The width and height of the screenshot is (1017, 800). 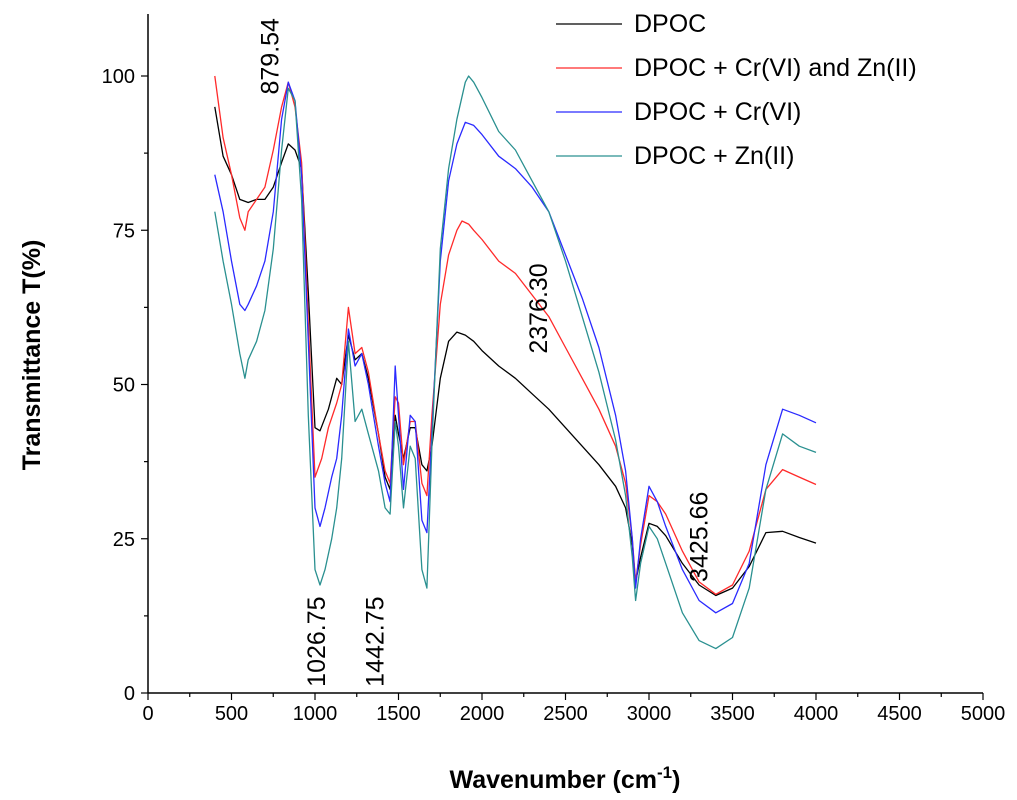 I want to click on x-axis: 0 500 1000 1500 2000 2500 3000 3500 4000 4500 5000, so click(x=573, y=708).